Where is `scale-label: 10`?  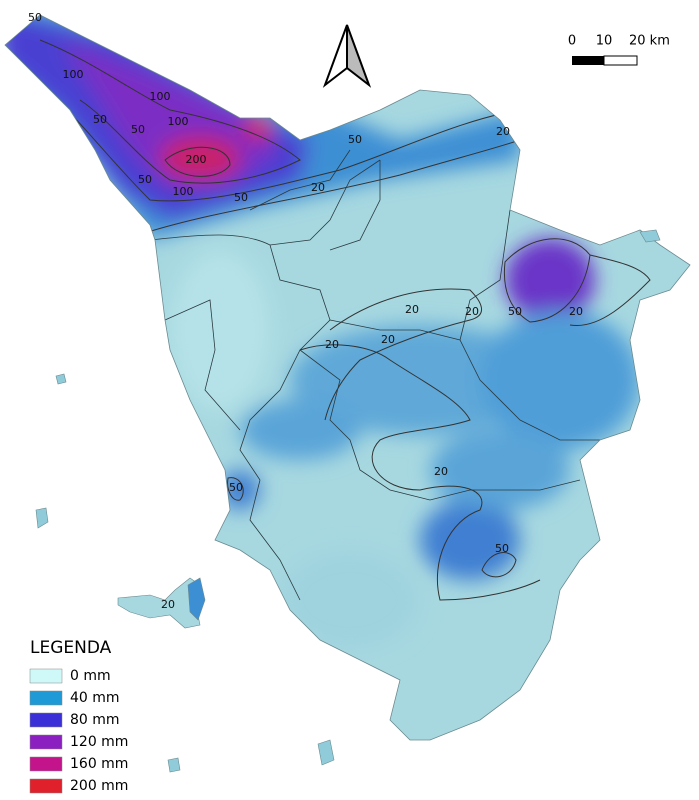 scale-label: 10 is located at coordinates (604, 41).